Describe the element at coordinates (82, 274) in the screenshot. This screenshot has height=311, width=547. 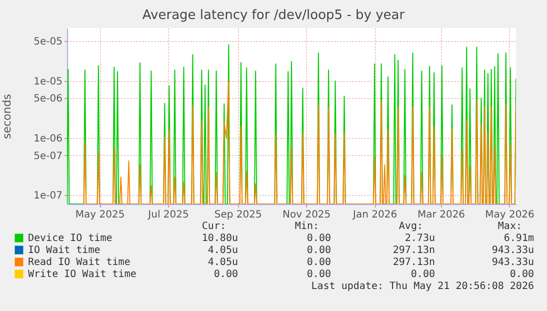
I see `legend-label: Write IO Wait time` at that location.